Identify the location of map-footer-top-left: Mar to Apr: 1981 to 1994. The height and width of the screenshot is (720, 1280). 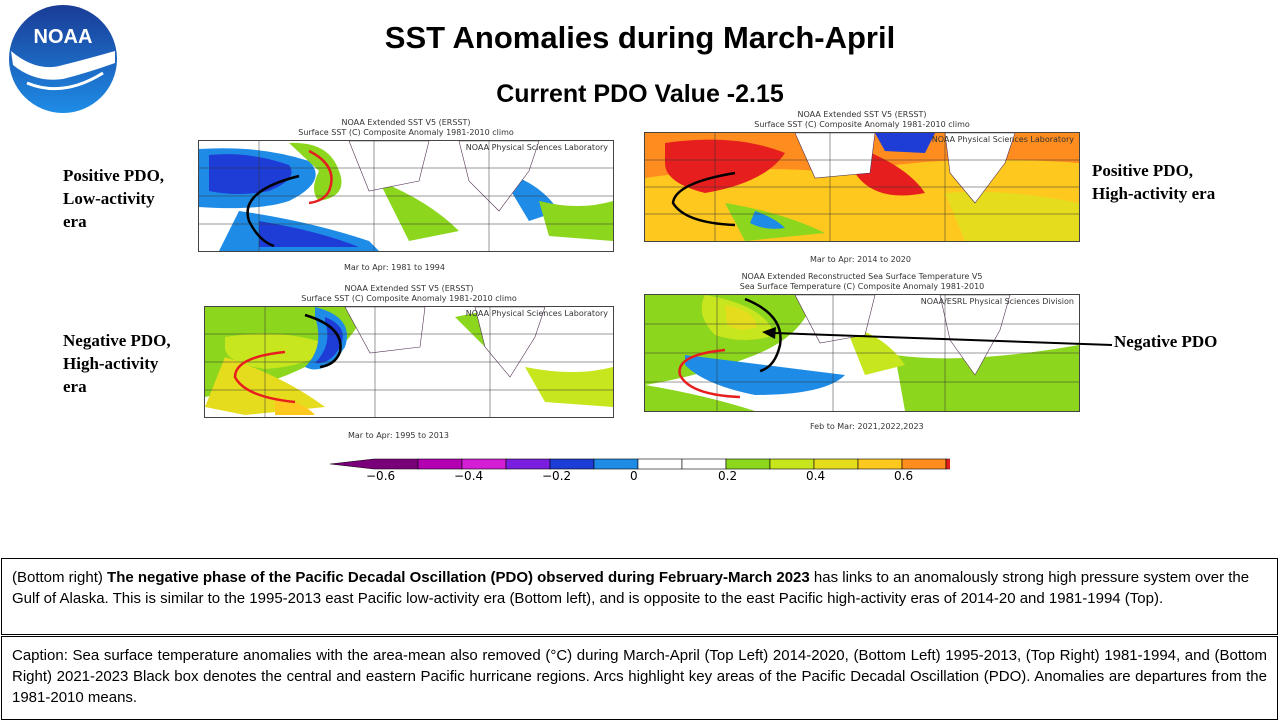
(394, 267).